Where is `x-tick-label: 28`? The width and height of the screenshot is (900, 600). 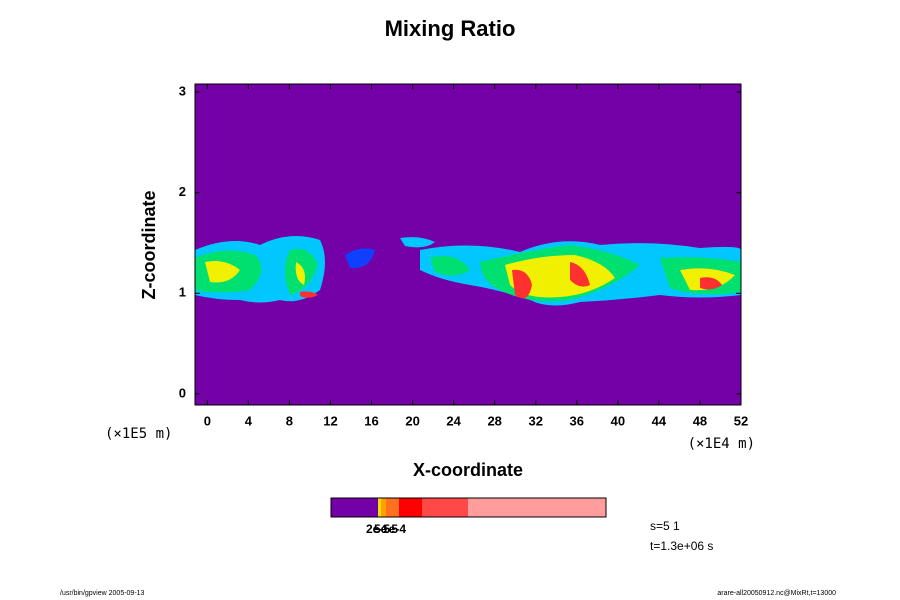
x-tick-label: 28 is located at coordinates (494, 420).